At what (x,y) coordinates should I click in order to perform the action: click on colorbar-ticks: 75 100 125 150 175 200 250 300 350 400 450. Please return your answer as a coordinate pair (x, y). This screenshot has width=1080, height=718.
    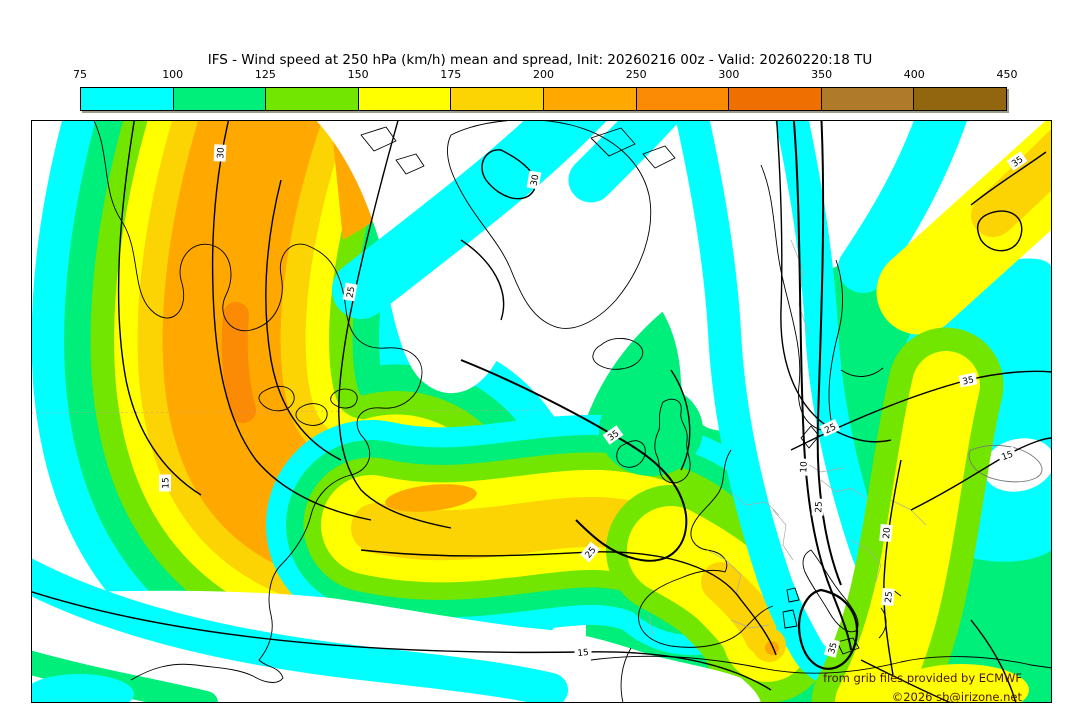
    Looking at the image, I should click on (545, 75).